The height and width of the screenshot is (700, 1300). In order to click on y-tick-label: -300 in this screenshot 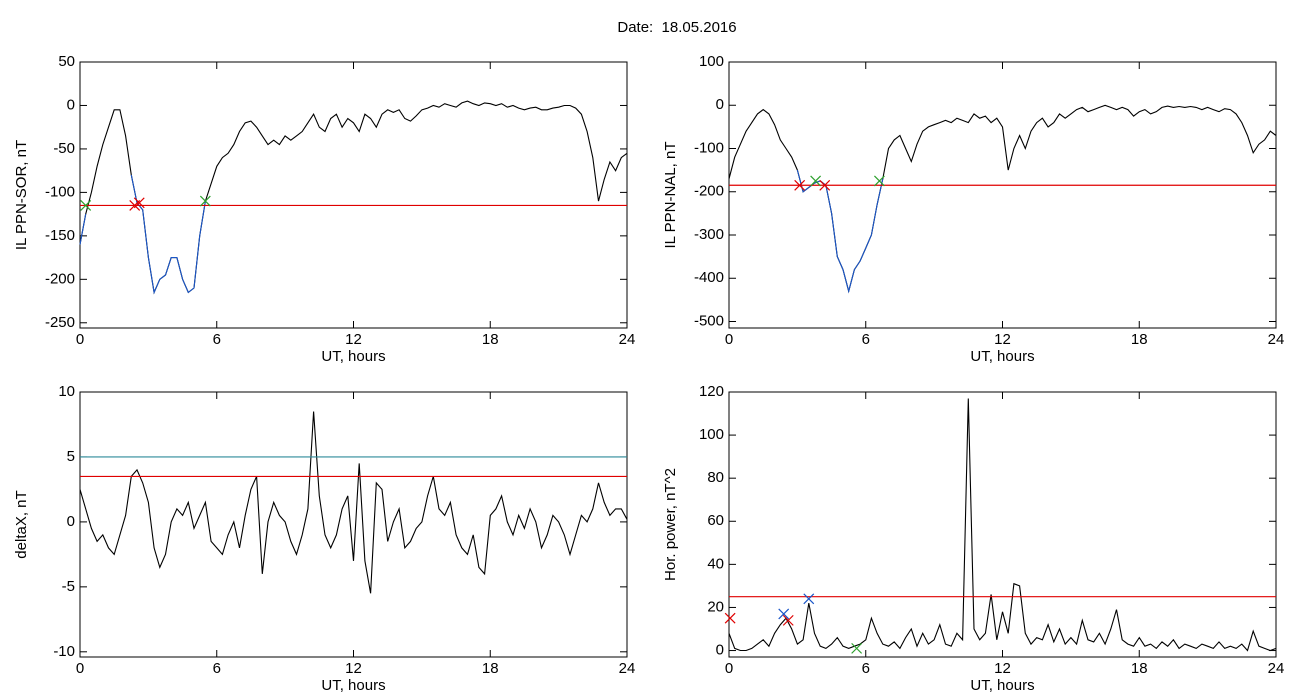, I will do `click(709, 234)`.